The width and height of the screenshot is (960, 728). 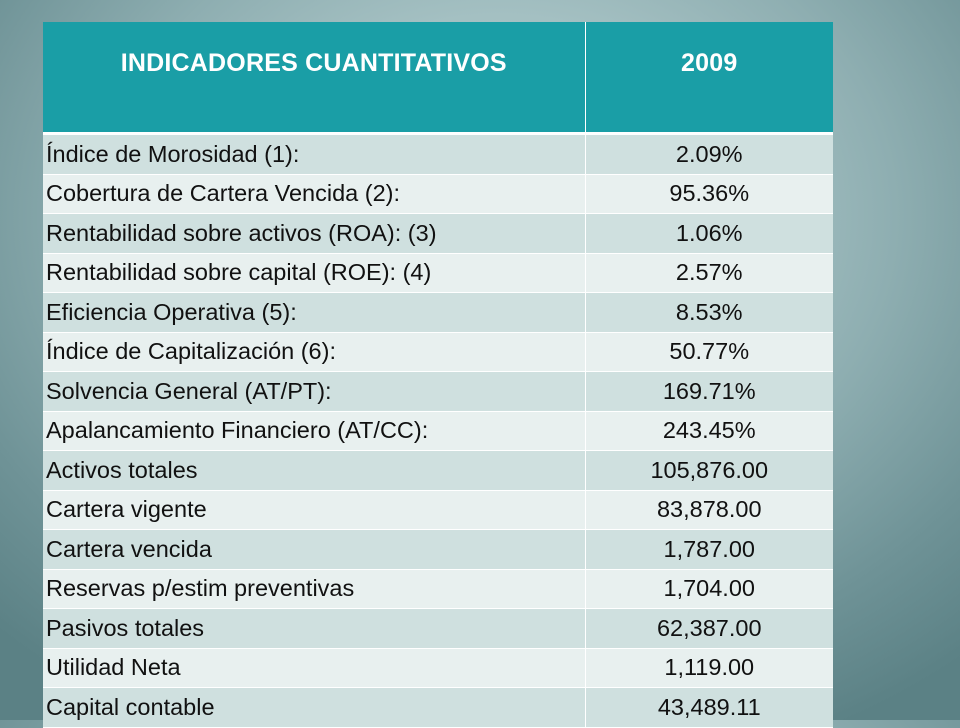 What do you see at coordinates (709, 470) in the screenshot?
I see `row-value: 105,876.00` at bounding box center [709, 470].